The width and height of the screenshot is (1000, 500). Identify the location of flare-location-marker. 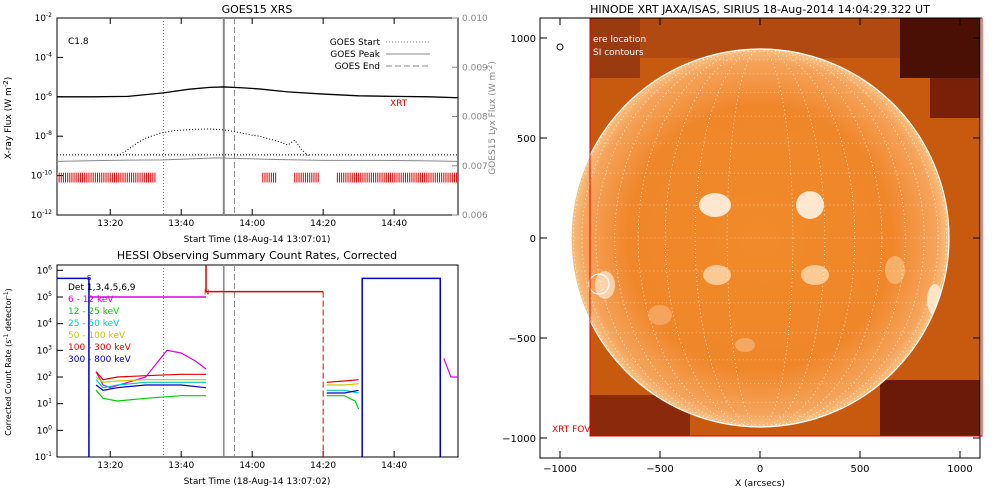
(599, 284).